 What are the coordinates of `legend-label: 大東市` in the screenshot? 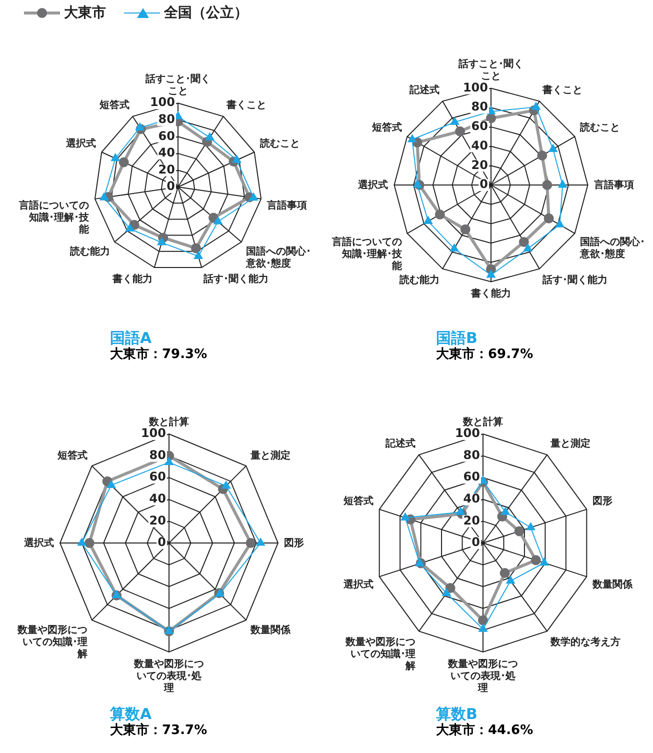 It's located at (85, 13).